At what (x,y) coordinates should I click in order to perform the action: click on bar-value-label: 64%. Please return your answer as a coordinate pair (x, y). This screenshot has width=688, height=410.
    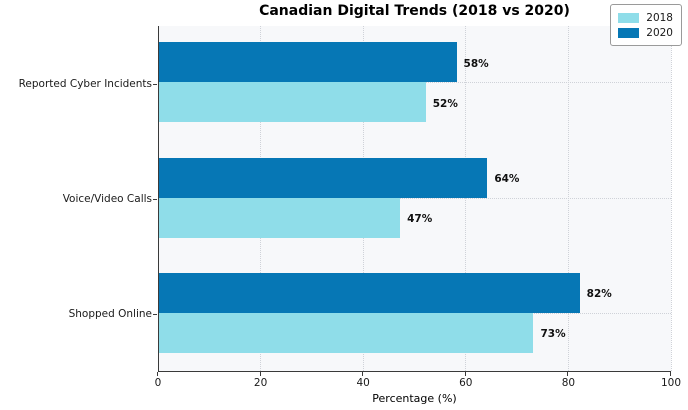
    Looking at the image, I should click on (507, 179).